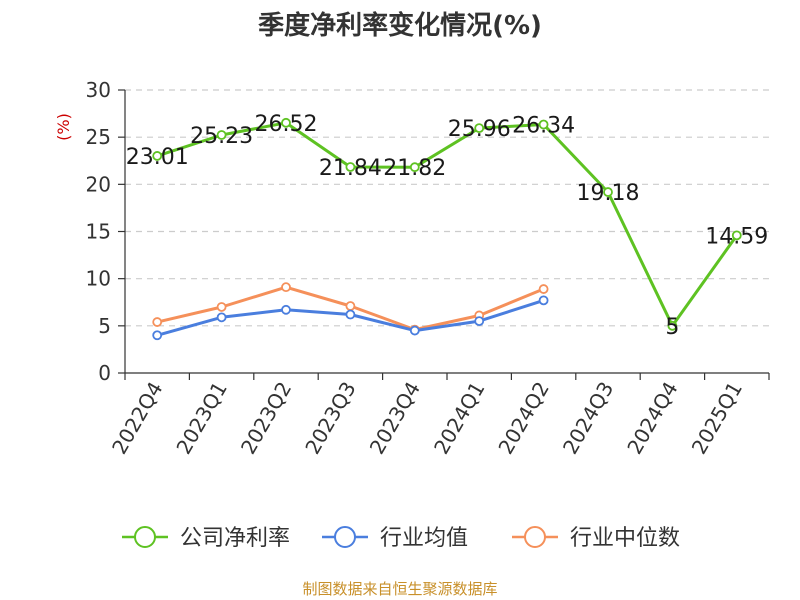 The width and height of the screenshot is (800, 600). What do you see at coordinates (330, 418) in the screenshot?
I see `x-tick-label: 2023Q3` at bounding box center [330, 418].